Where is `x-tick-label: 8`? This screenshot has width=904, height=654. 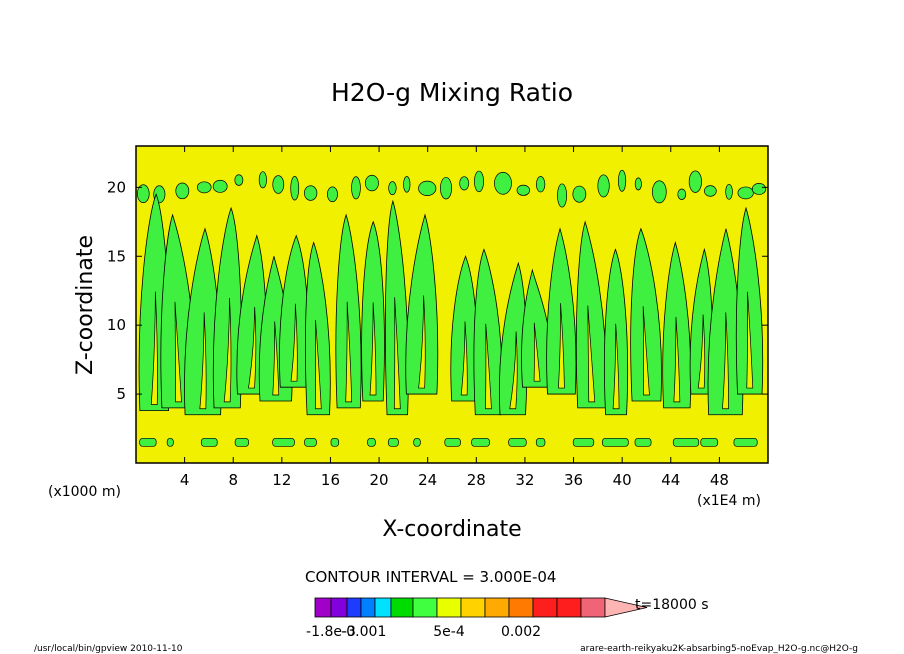 x-tick-label: 8 is located at coordinates (233, 480).